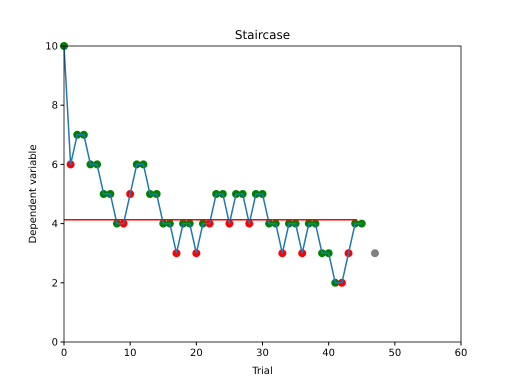 This screenshot has width=512, height=384. Describe the element at coordinates (64, 353) in the screenshot. I see `x-tick-label: 0` at that location.